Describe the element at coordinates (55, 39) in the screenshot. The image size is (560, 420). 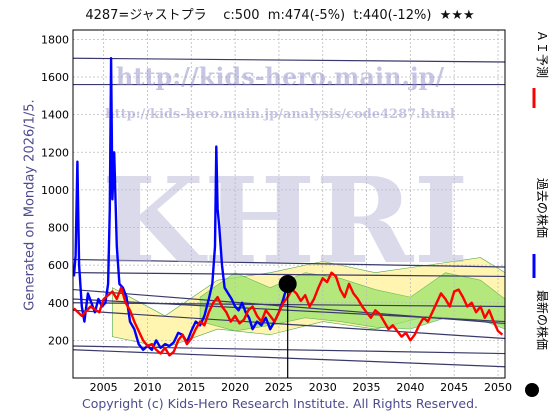
I see `y-tick-label: 1800` at that location.